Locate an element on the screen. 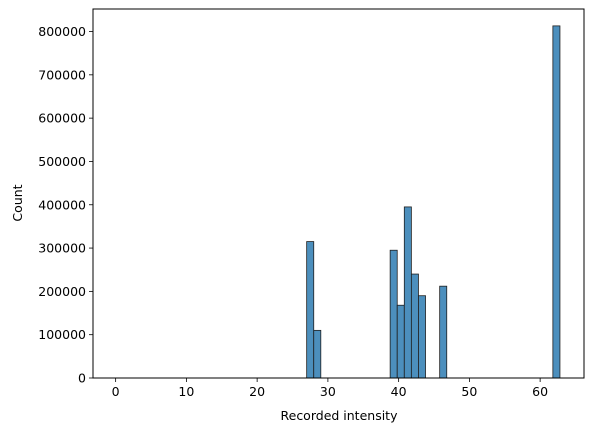 The width and height of the screenshot is (597, 432). y-tick-label-300000: 300000 is located at coordinates (62, 248).